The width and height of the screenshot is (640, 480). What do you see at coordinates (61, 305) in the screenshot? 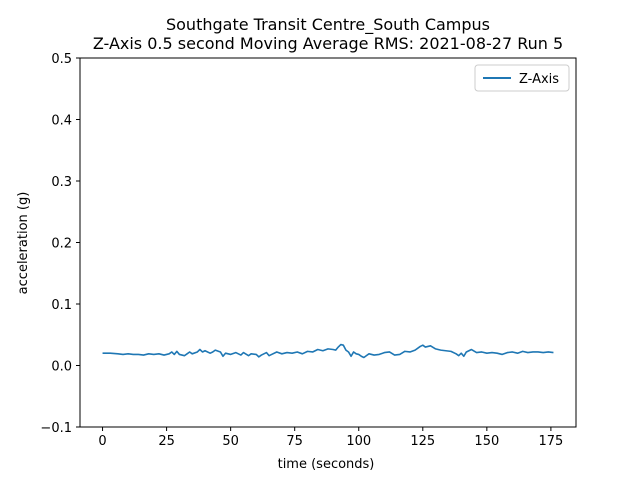
I see `y-tick-label: 0.1` at bounding box center [61, 305].